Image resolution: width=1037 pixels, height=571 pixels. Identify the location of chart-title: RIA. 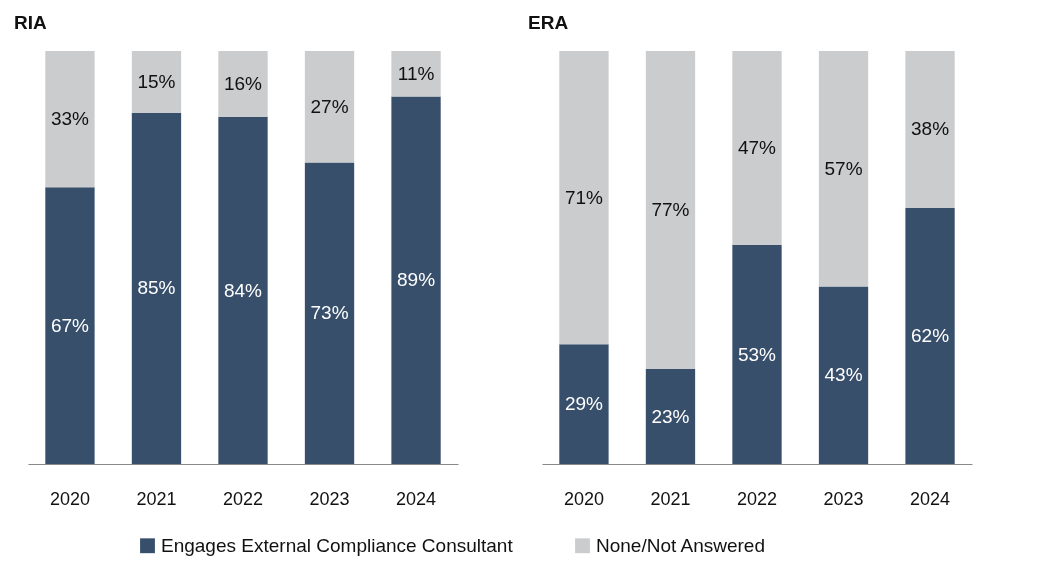
(30, 22).